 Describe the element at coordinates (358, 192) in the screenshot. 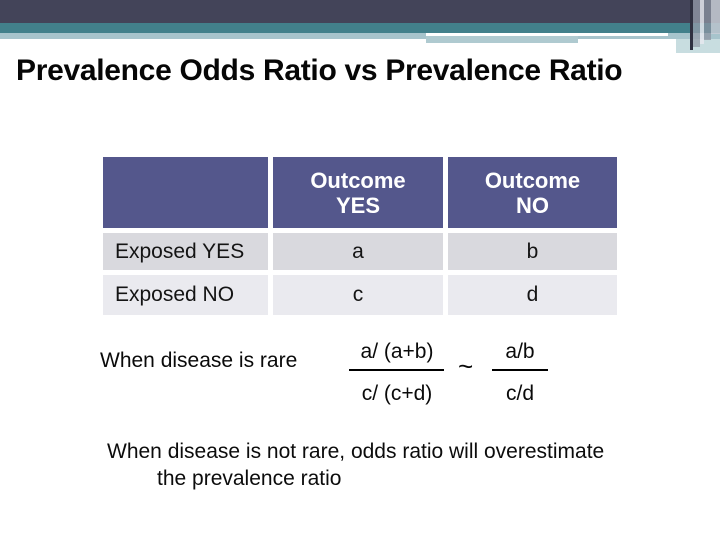

I see `table-header-outcome-yes: Outcome YES` at that location.